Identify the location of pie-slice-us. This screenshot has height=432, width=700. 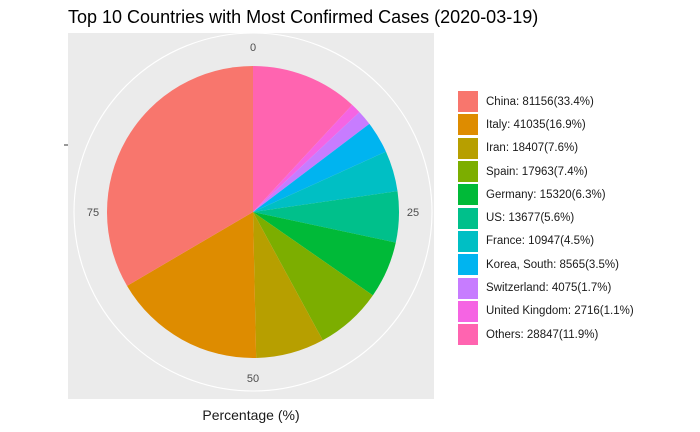
(326, 217).